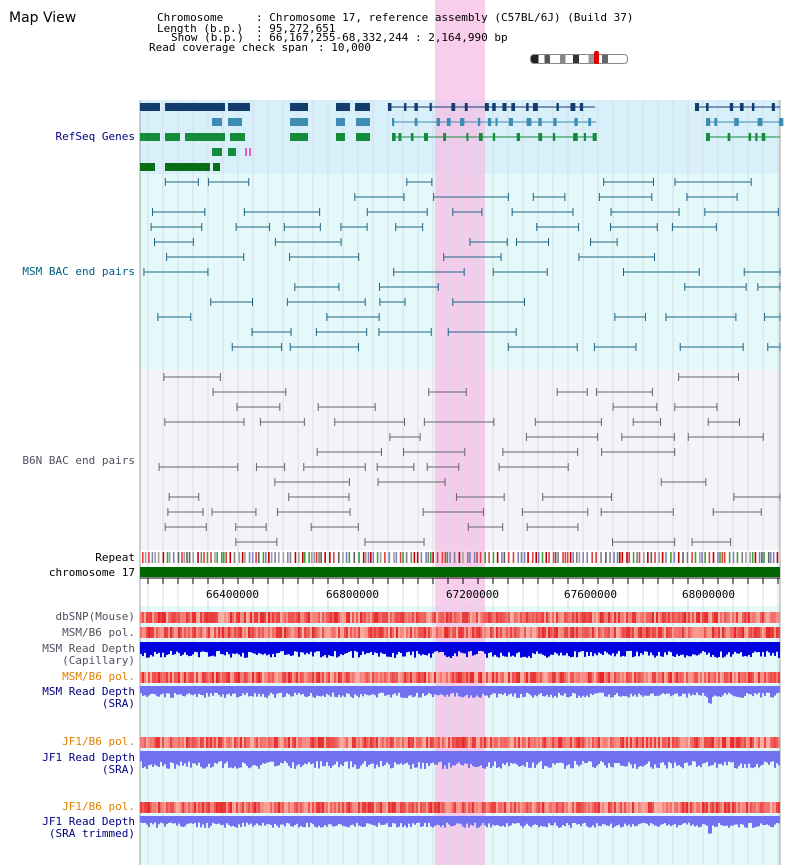 The height and width of the screenshot is (865, 800). Describe the element at coordinates (579, 59) in the screenshot. I see `chromosome-ideogram` at that location.